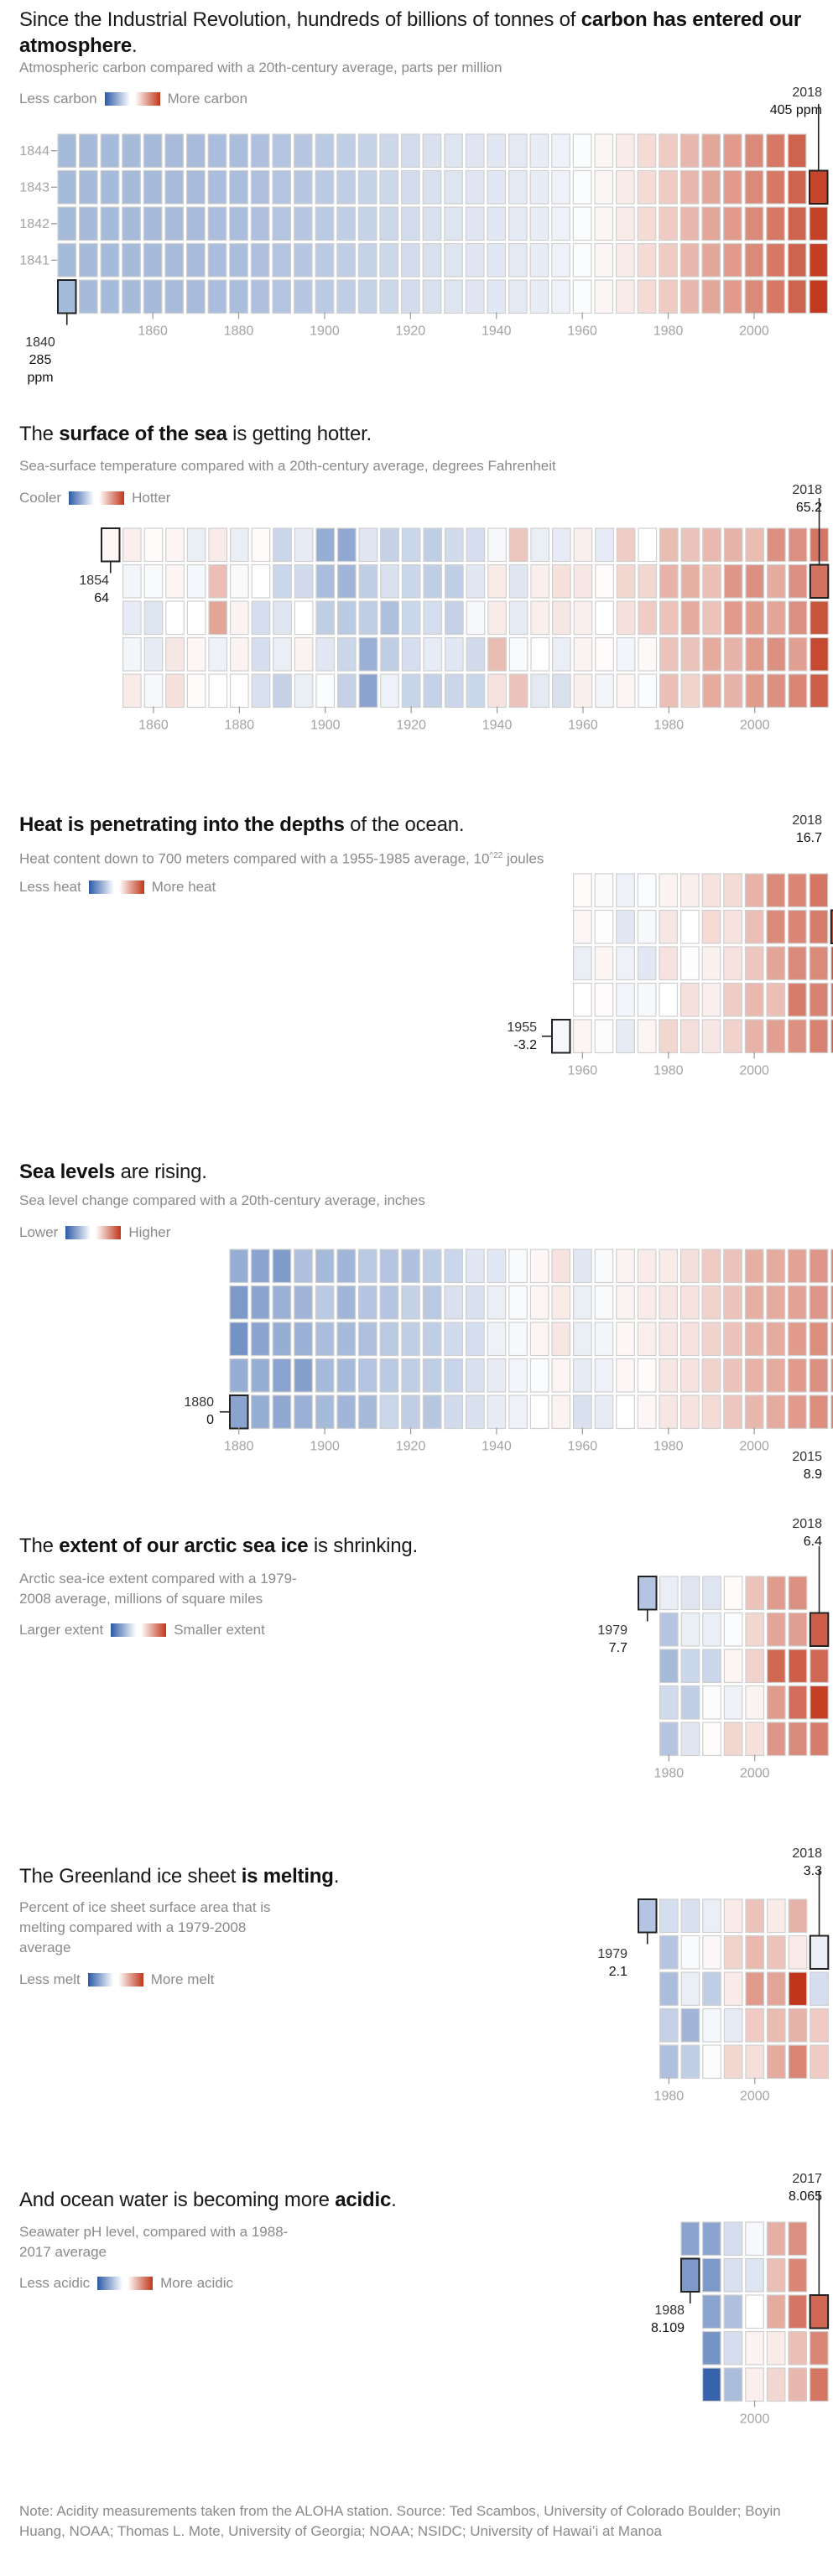 The height and width of the screenshot is (2576, 833). Describe the element at coordinates (411, 726) in the screenshot. I see `x-axis-tick-label: 1920` at that location.